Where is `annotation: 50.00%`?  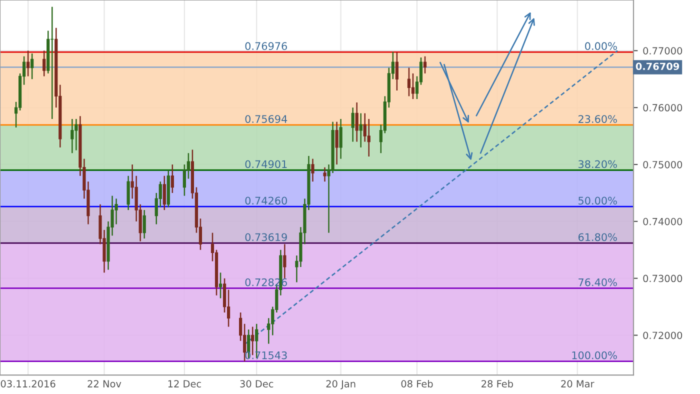 annotation: 50.00% is located at coordinates (597, 200).